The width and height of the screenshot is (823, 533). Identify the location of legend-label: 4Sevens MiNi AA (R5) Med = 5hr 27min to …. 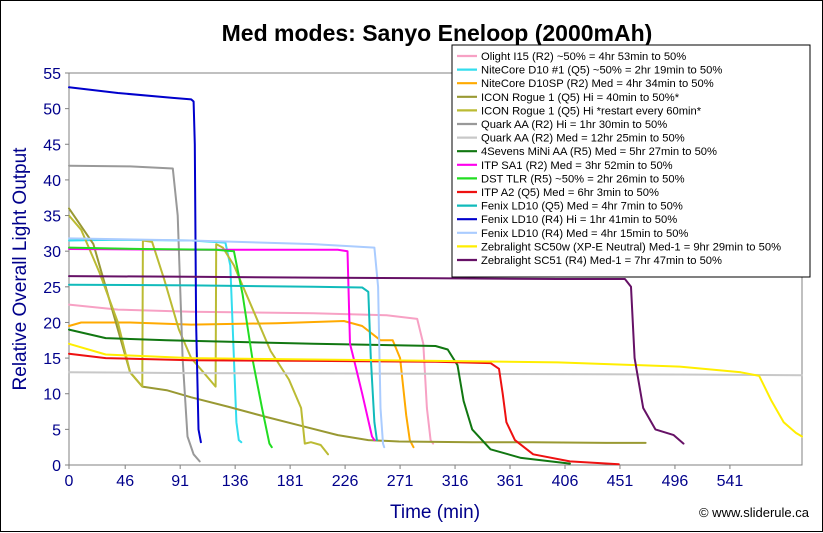
(599, 152).